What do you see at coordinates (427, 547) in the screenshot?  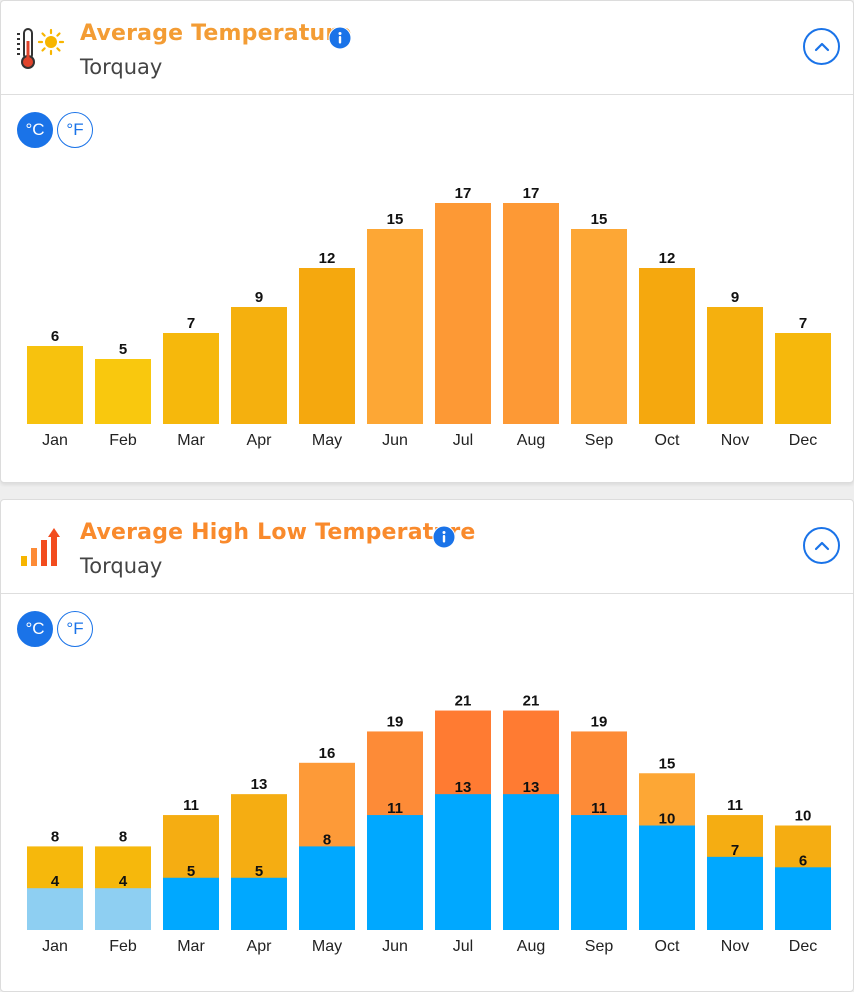 I see `card-header: Average High Low Temperature Torquay` at bounding box center [427, 547].